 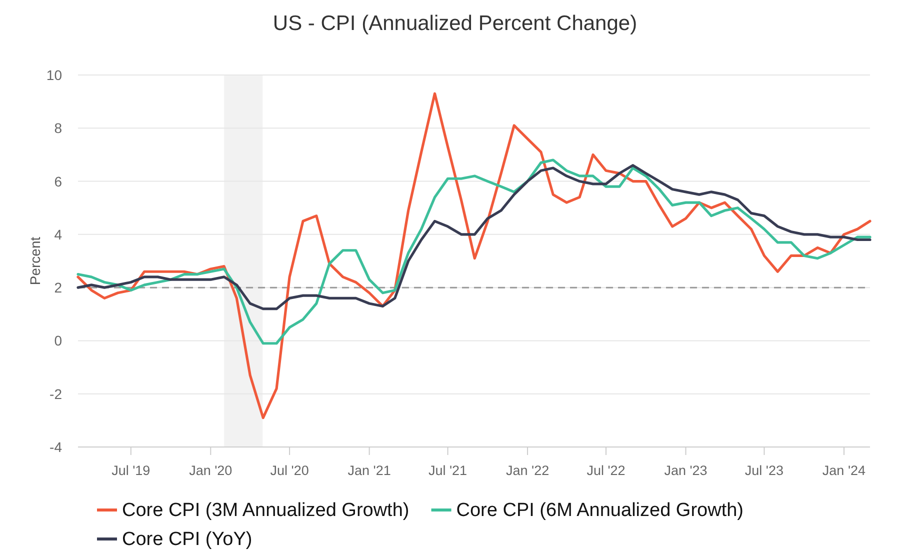 I want to click on legend-label: Core CPI (YoY), so click(x=187, y=539).